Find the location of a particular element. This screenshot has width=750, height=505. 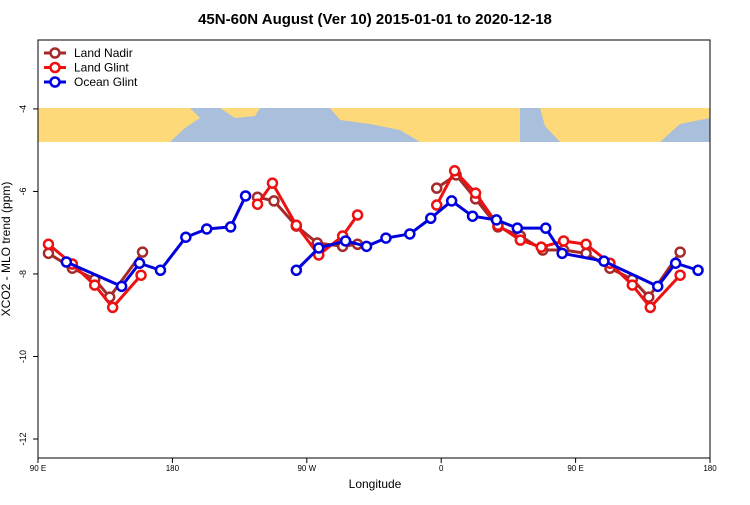

y-tick-label: -6 is located at coordinates (23, 191).